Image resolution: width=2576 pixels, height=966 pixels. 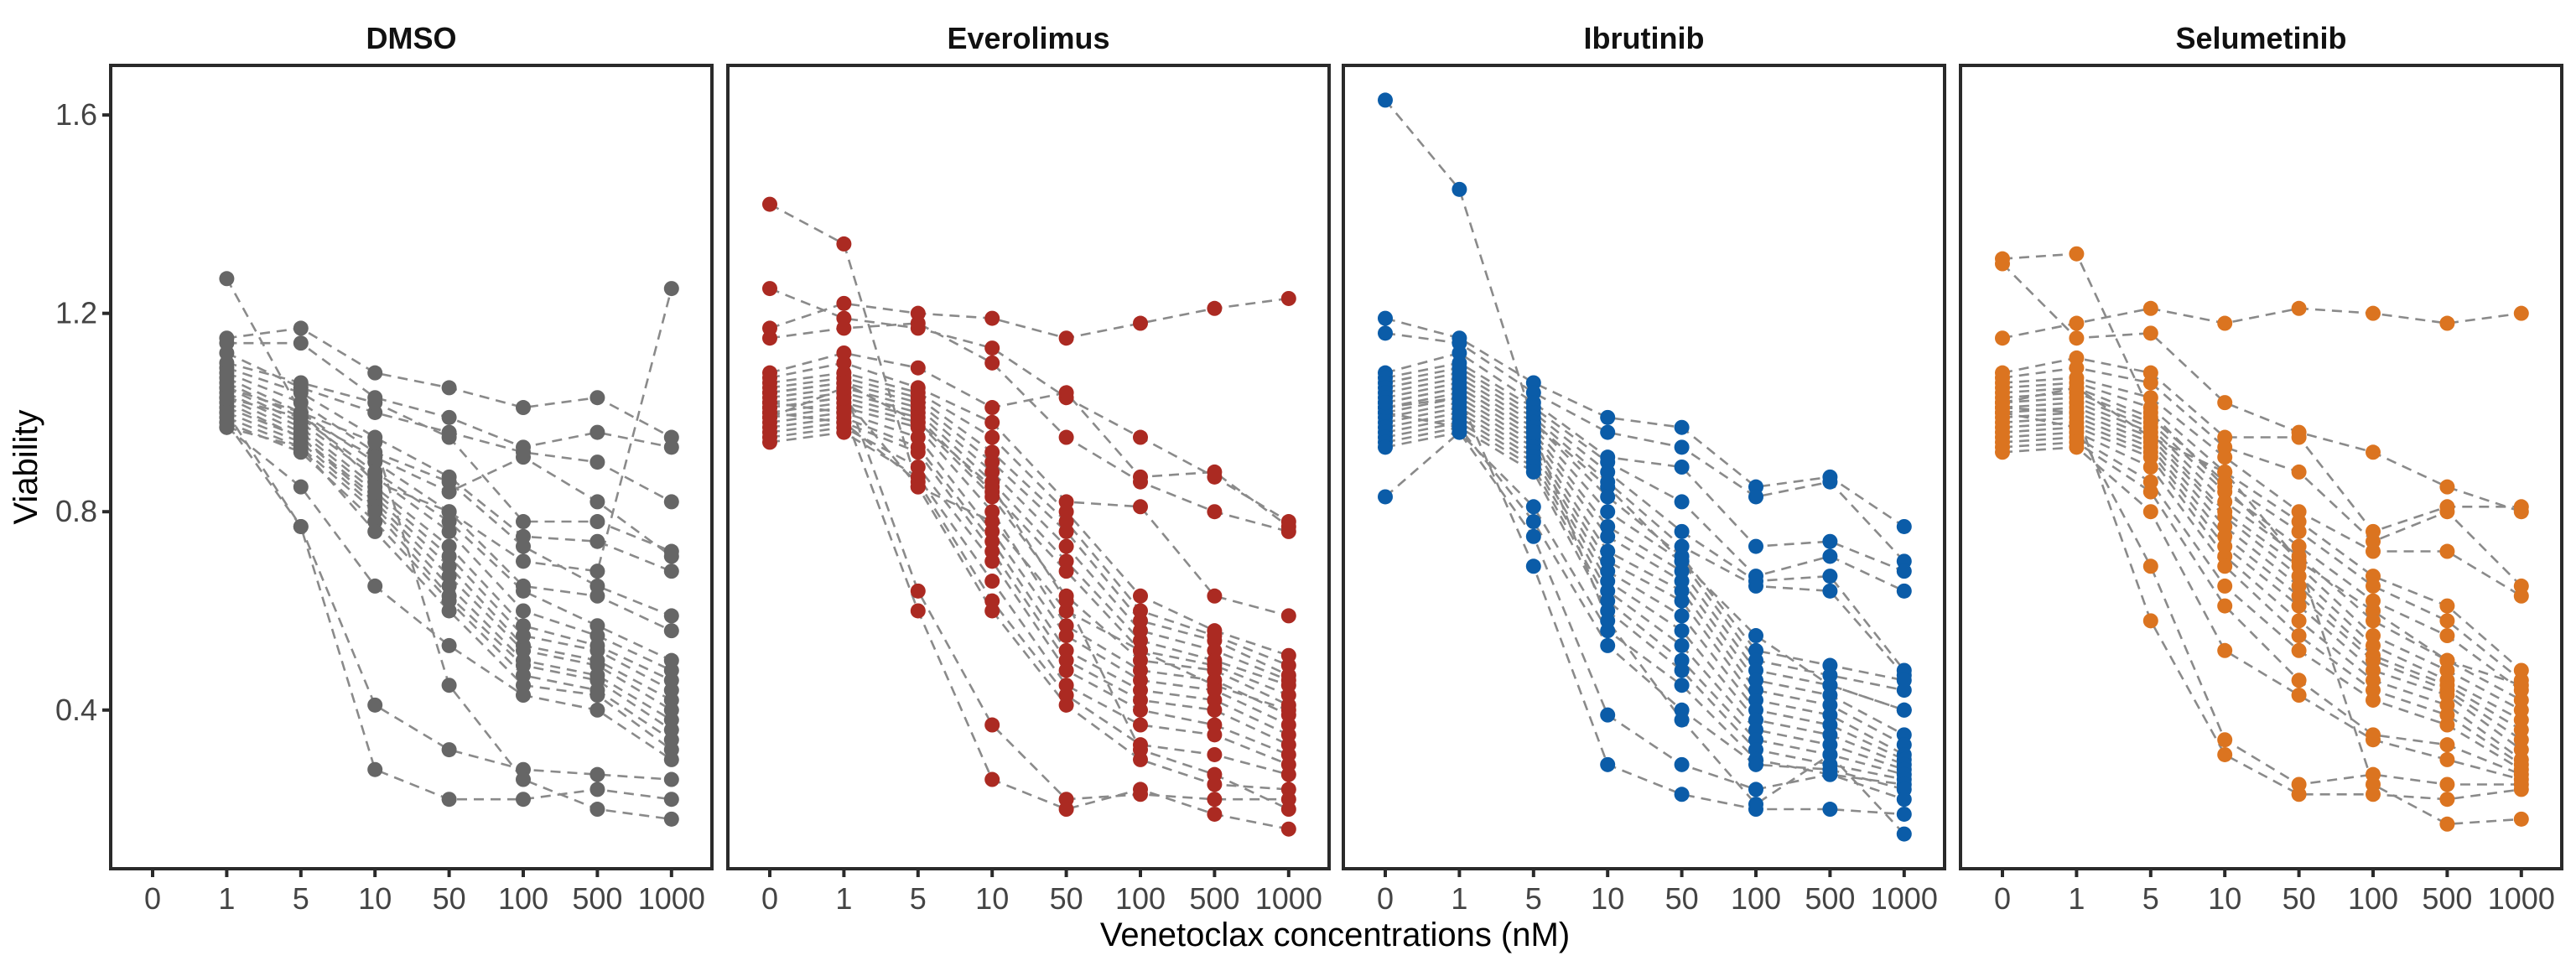 What do you see at coordinates (1533, 898) in the screenshot?
I see `x-tick-label: 5` at bounding box center [1533, 898].